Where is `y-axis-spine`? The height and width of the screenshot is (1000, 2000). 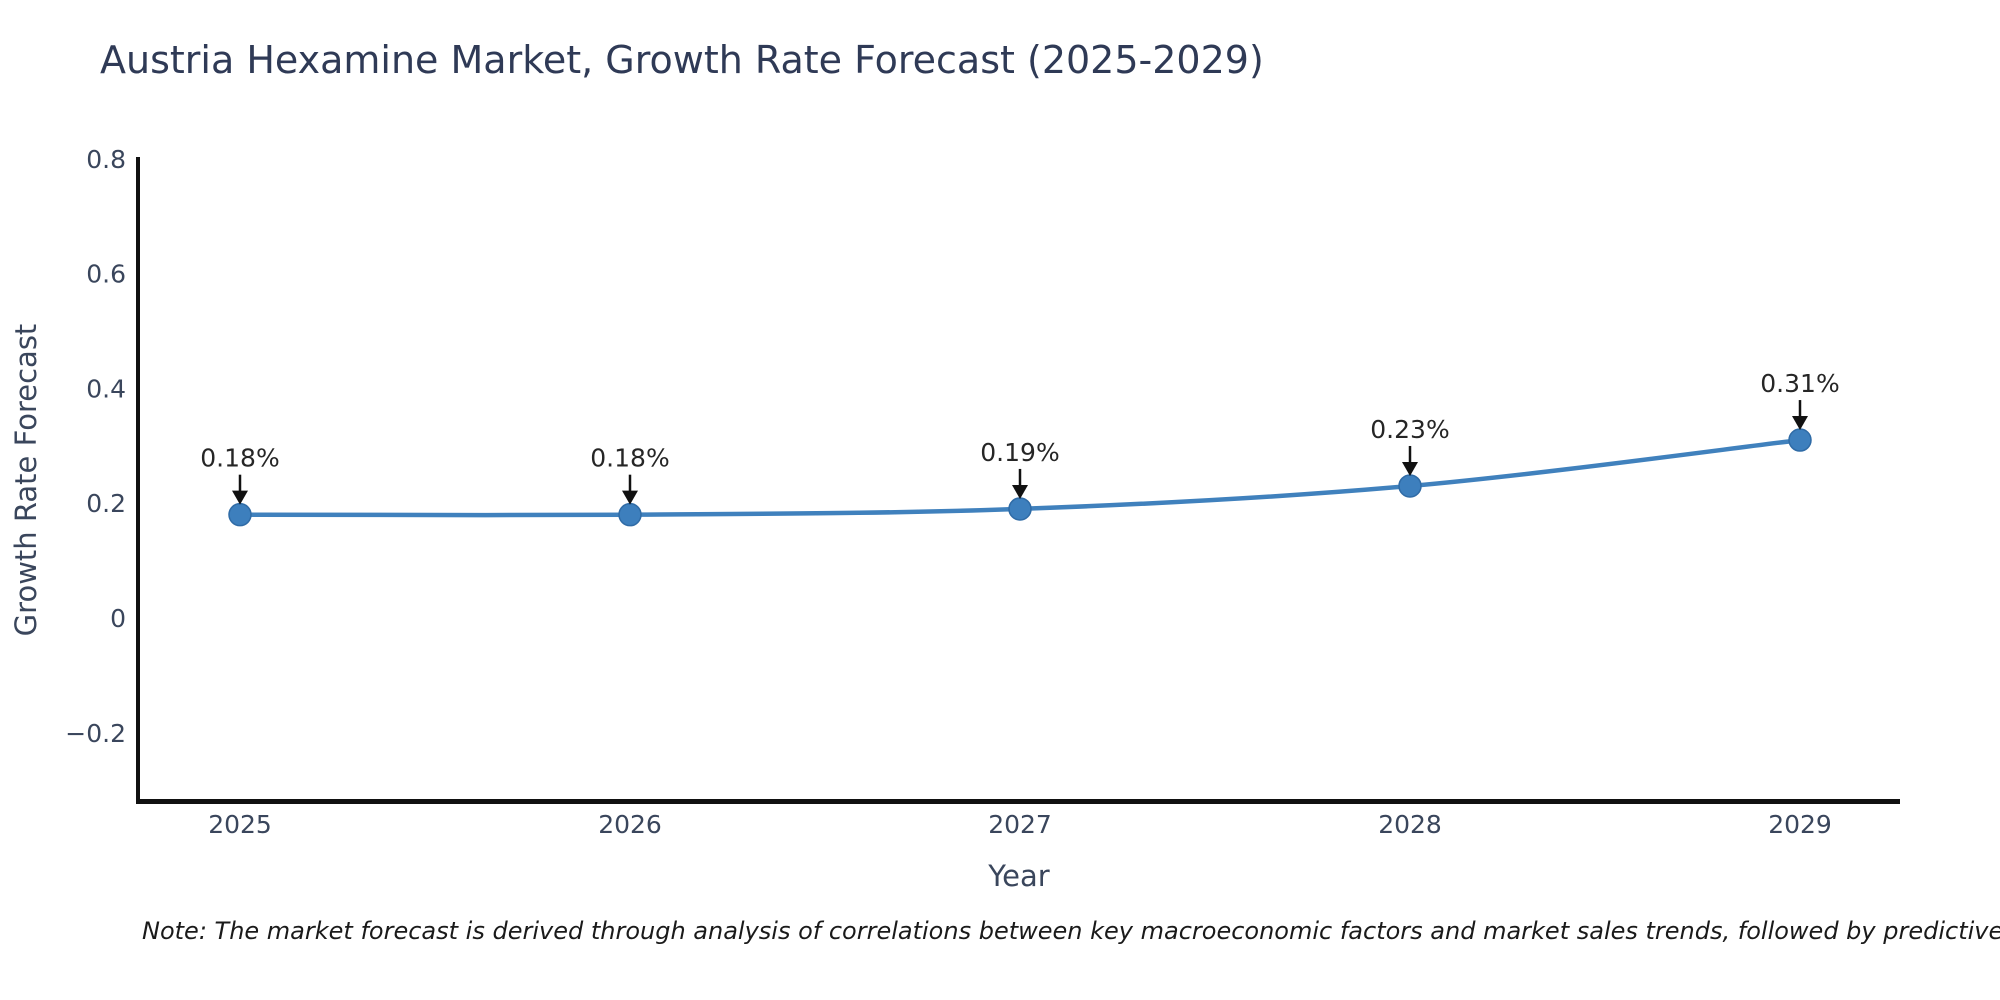
y-axis-spine is located at coordinates (138, 480).